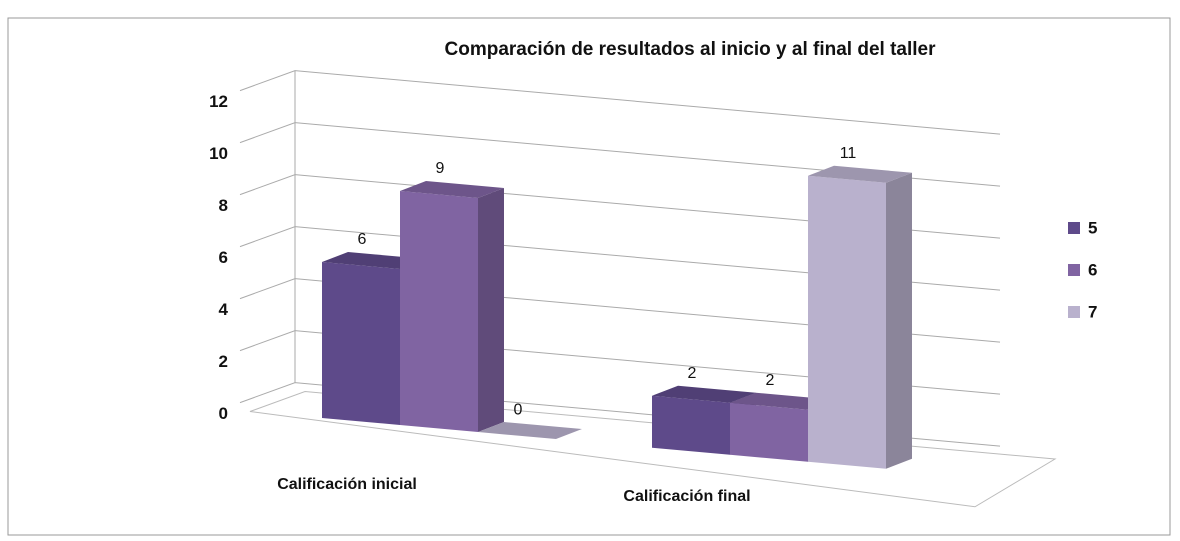  What do you see at coordinates (223, 205) in the screenshot?
I see `y-tick-label: 8` at bounding box center [223, 205].